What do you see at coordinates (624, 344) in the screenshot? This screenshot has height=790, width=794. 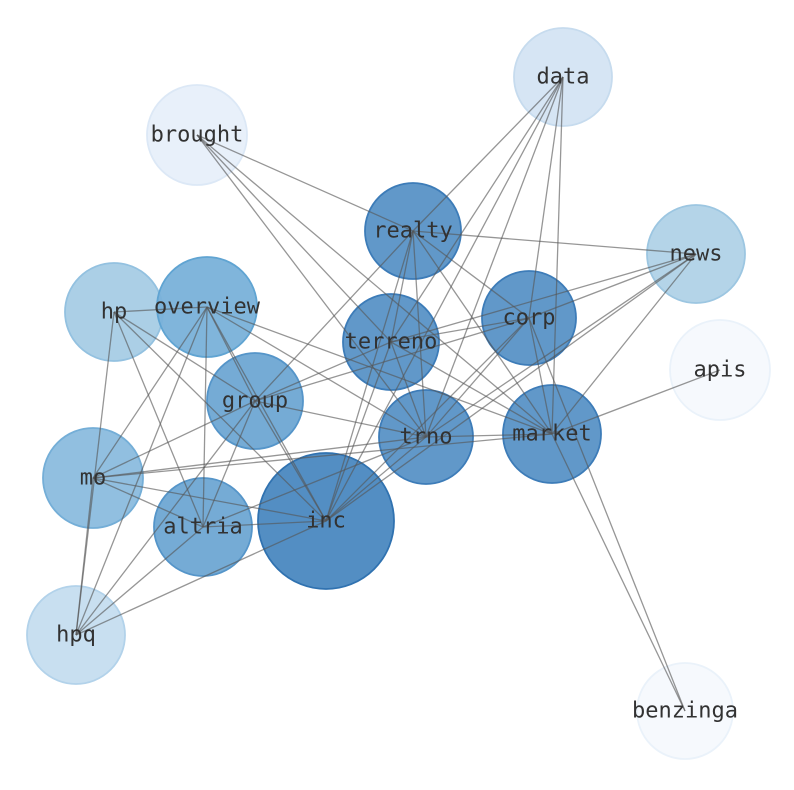 I see `edge-news-market` at bounding box center [624, 344].